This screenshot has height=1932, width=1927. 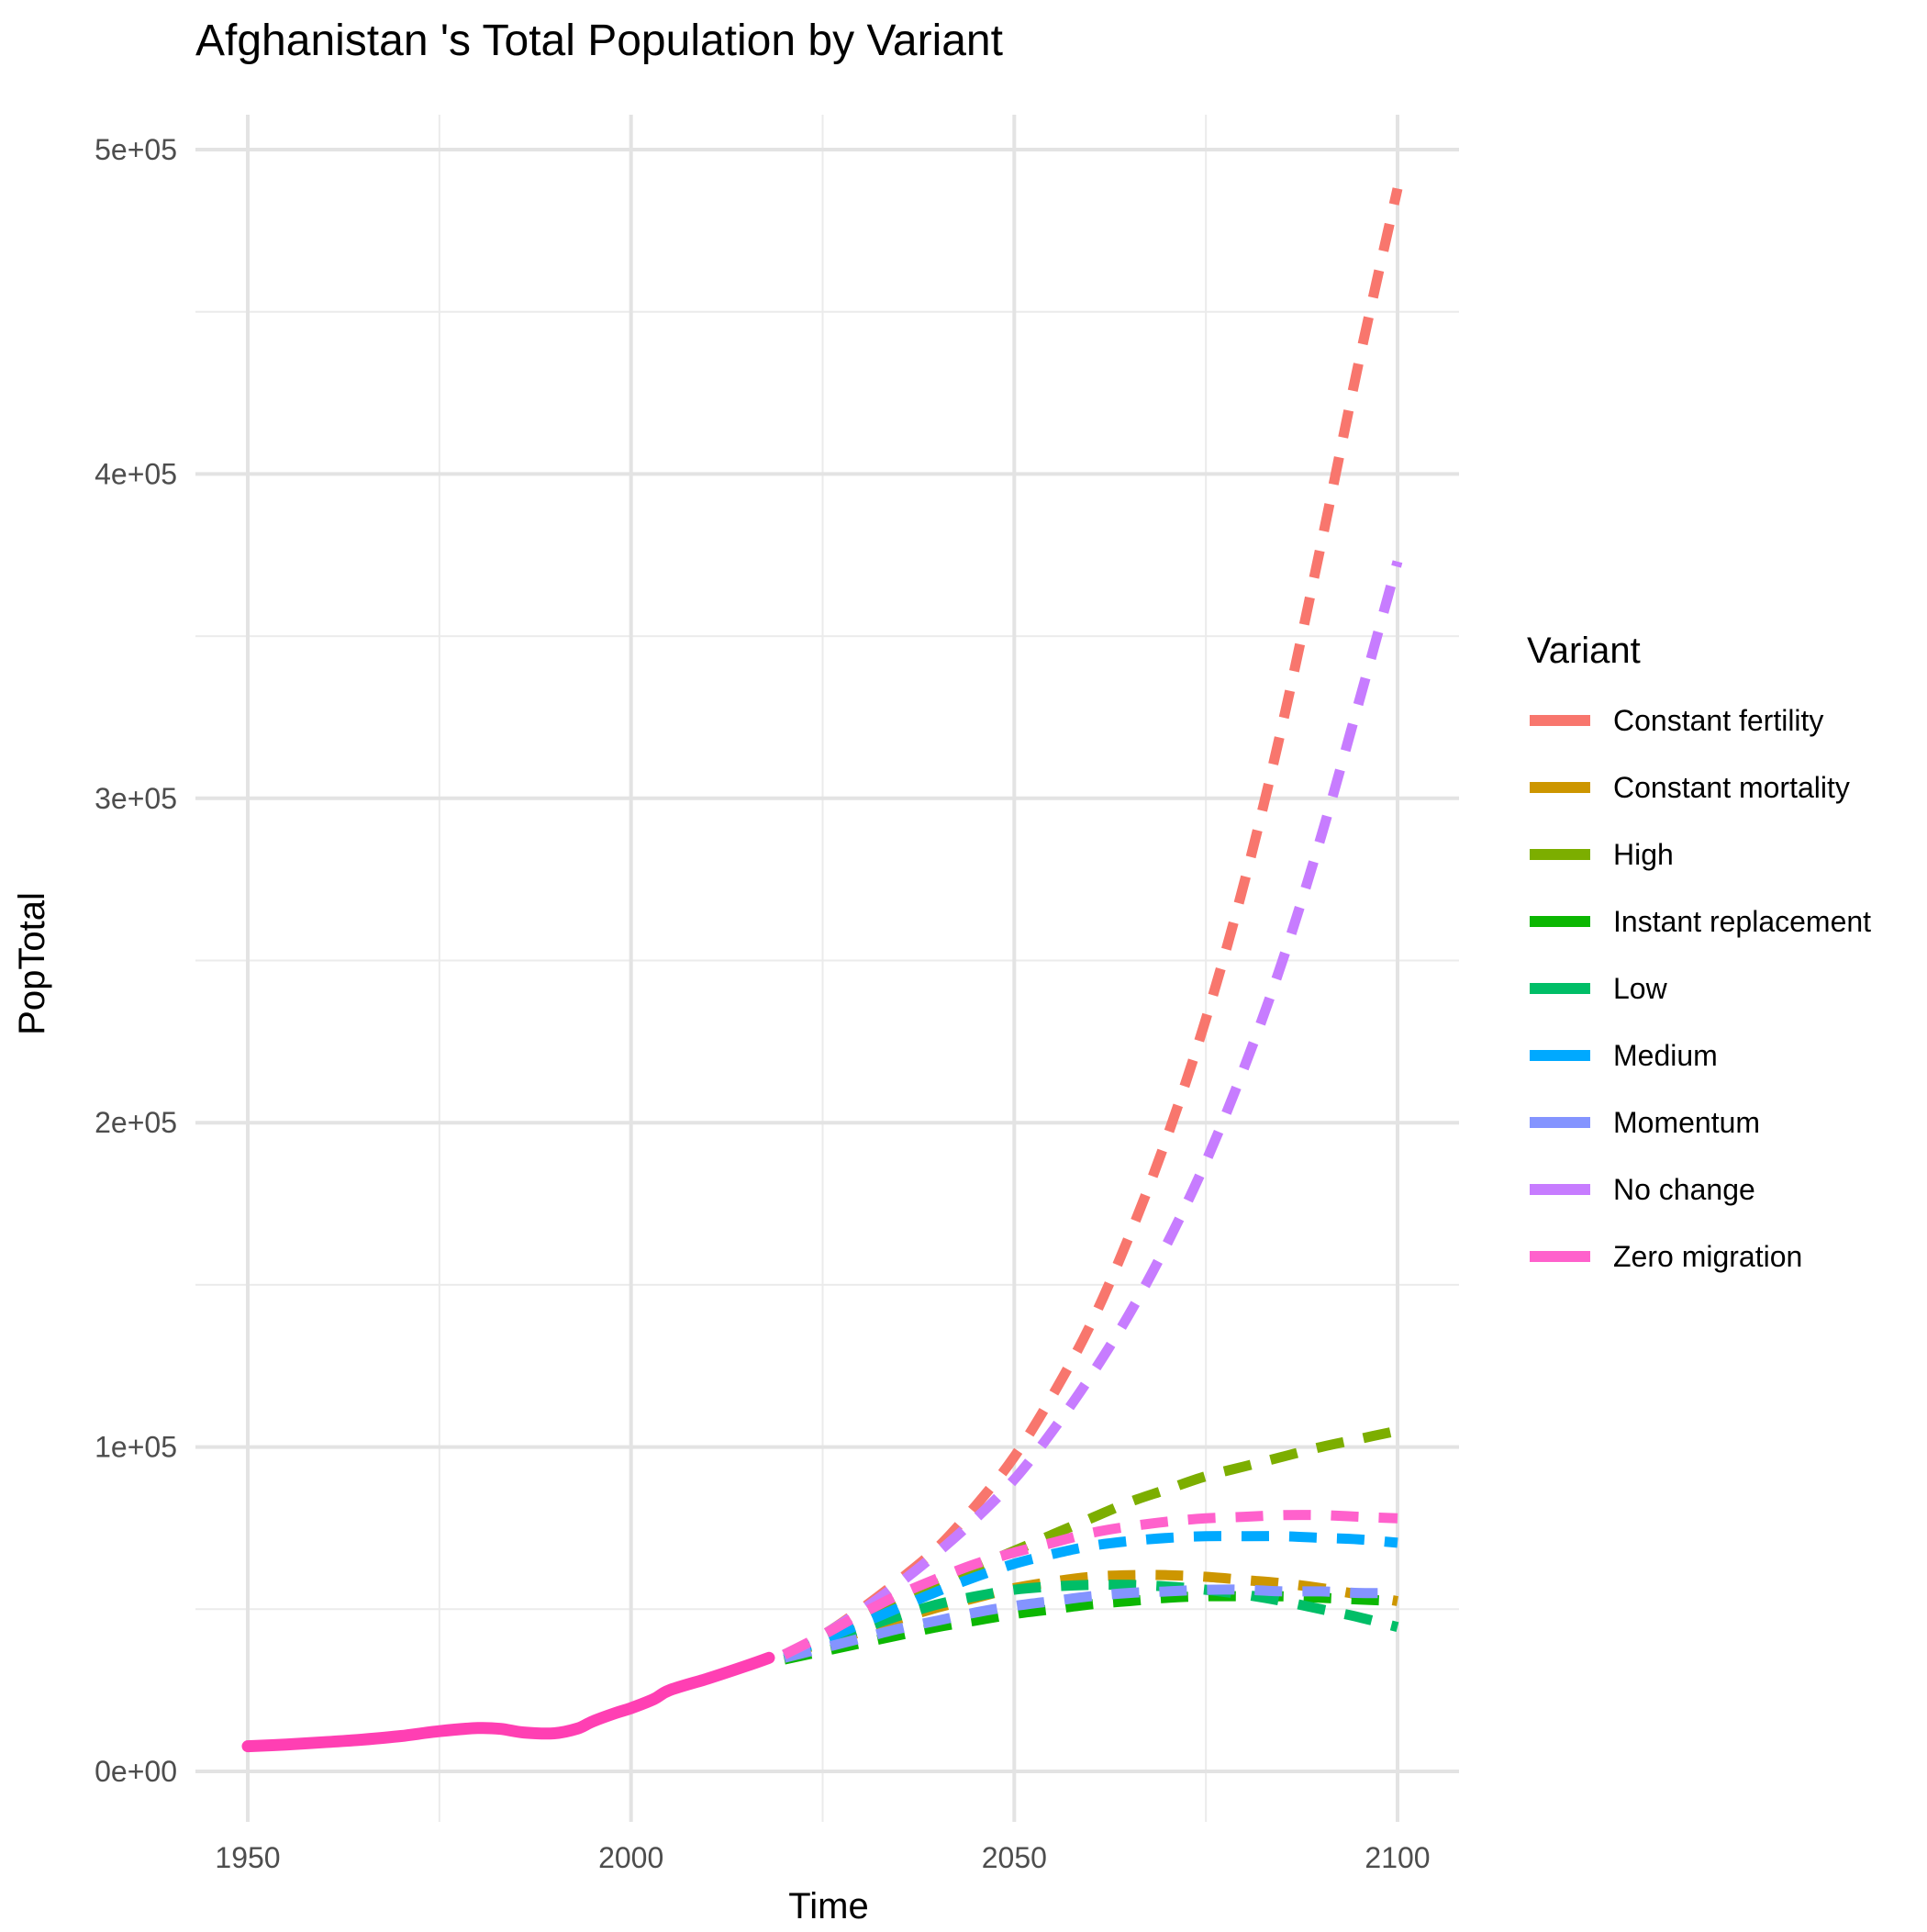 What do you see at coordinates (136, 473) in the screenshot?
I see `y-tick-label: 4e+05` at bounding box center [136, 473].